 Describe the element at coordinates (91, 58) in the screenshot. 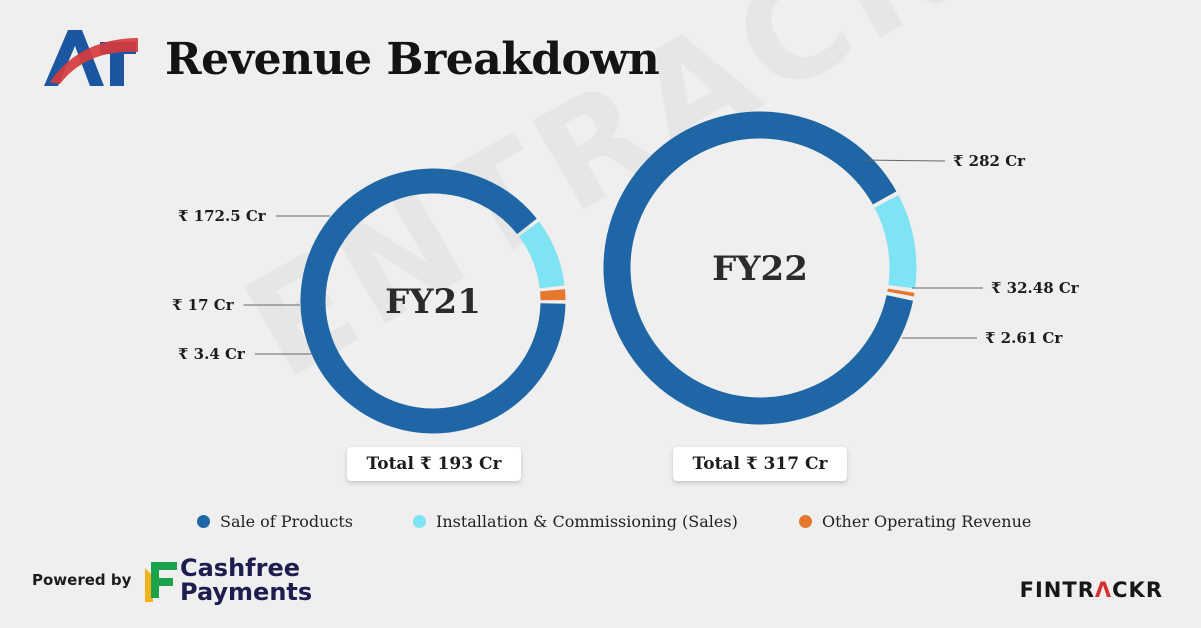

I see `brand-logo` at that location.